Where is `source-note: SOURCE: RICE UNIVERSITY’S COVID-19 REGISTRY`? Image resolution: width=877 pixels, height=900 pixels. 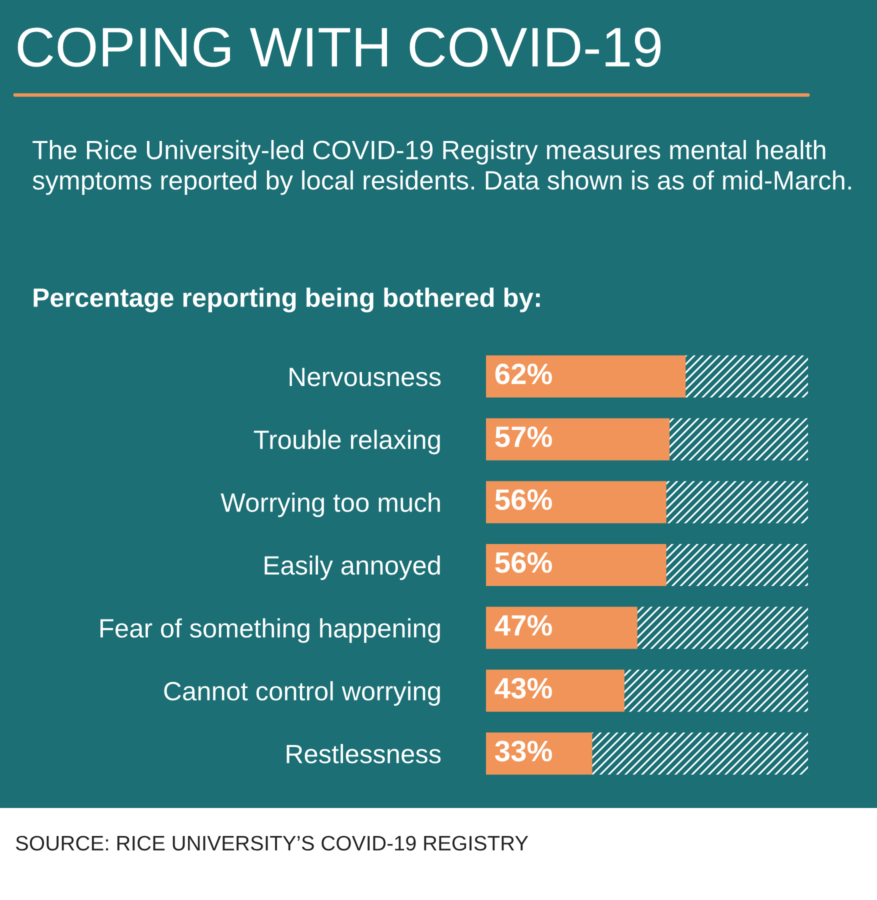 source-note: SOURCE: RICE UNIVERSITY’S COVID-19 REGISTRY is located at coordinates (272, 843).